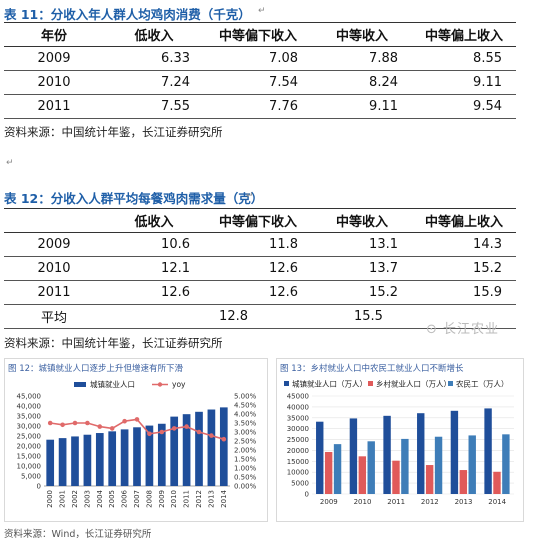  I want to click on table-cell: 7.55, so click(154, 106).